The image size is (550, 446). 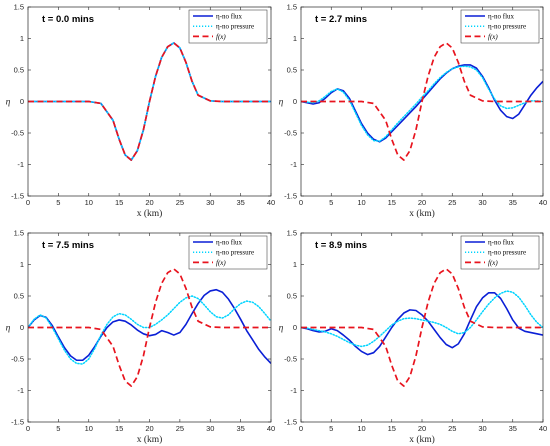 What do you see at coordinates (341, 19) in the screenshot?
I see `subplot-title: t = 2.7 mins` at bounding box center [341, 19].